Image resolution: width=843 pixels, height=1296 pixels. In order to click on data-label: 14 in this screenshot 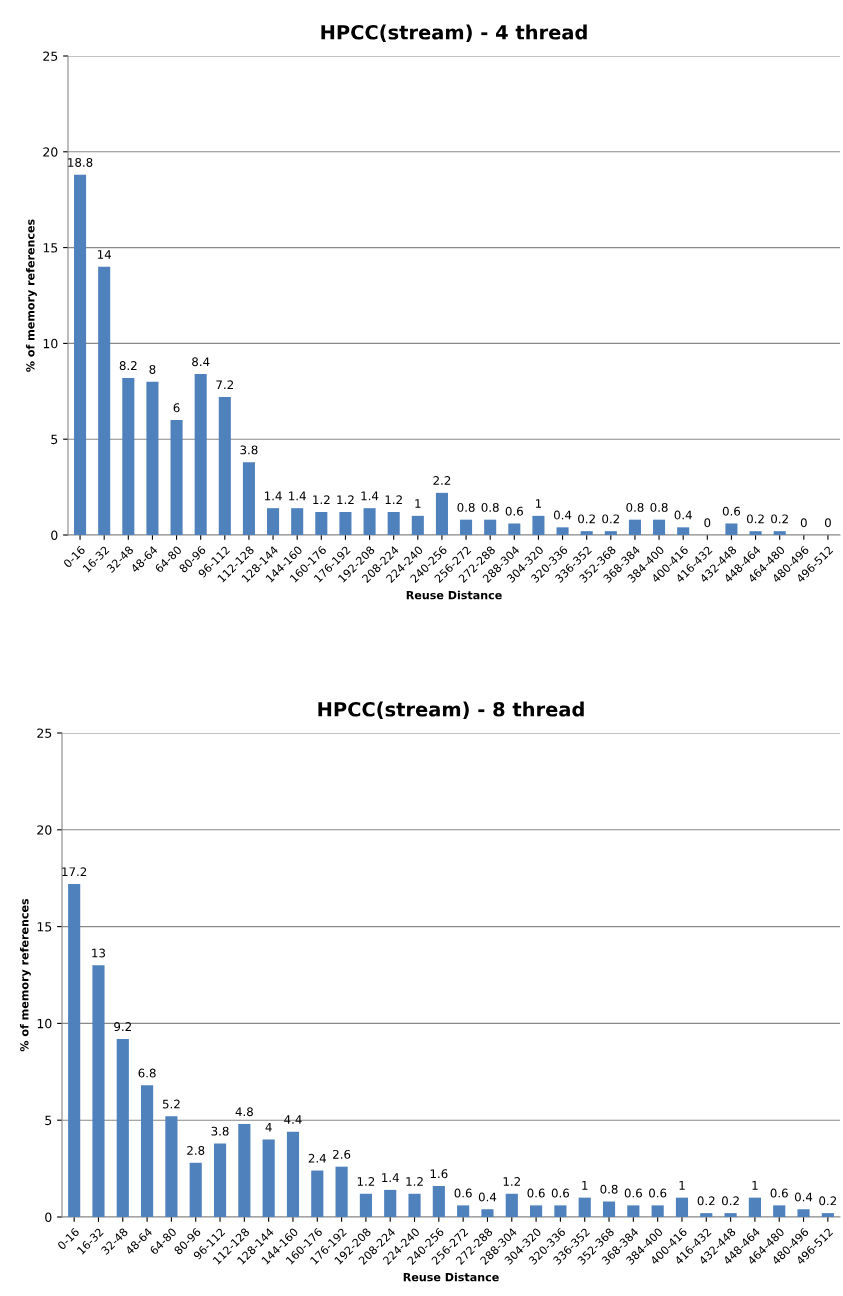, I will do `click(104, 254)`.